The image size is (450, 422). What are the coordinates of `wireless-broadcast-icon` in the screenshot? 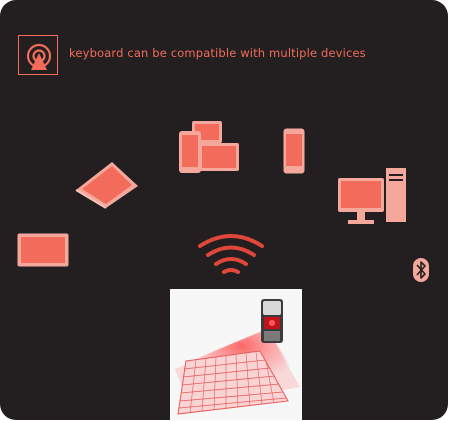 It's located at (38, 55).